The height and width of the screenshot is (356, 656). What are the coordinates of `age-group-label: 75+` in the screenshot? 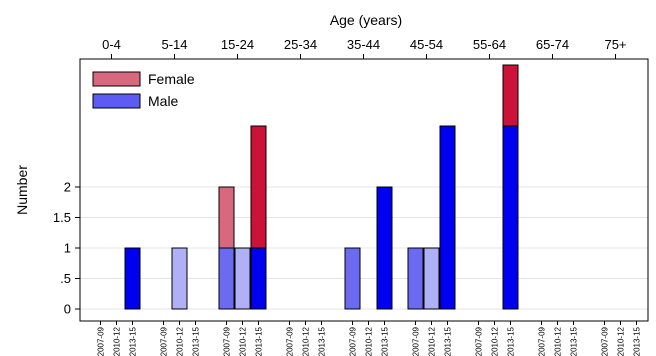 It's located at (615, 44).